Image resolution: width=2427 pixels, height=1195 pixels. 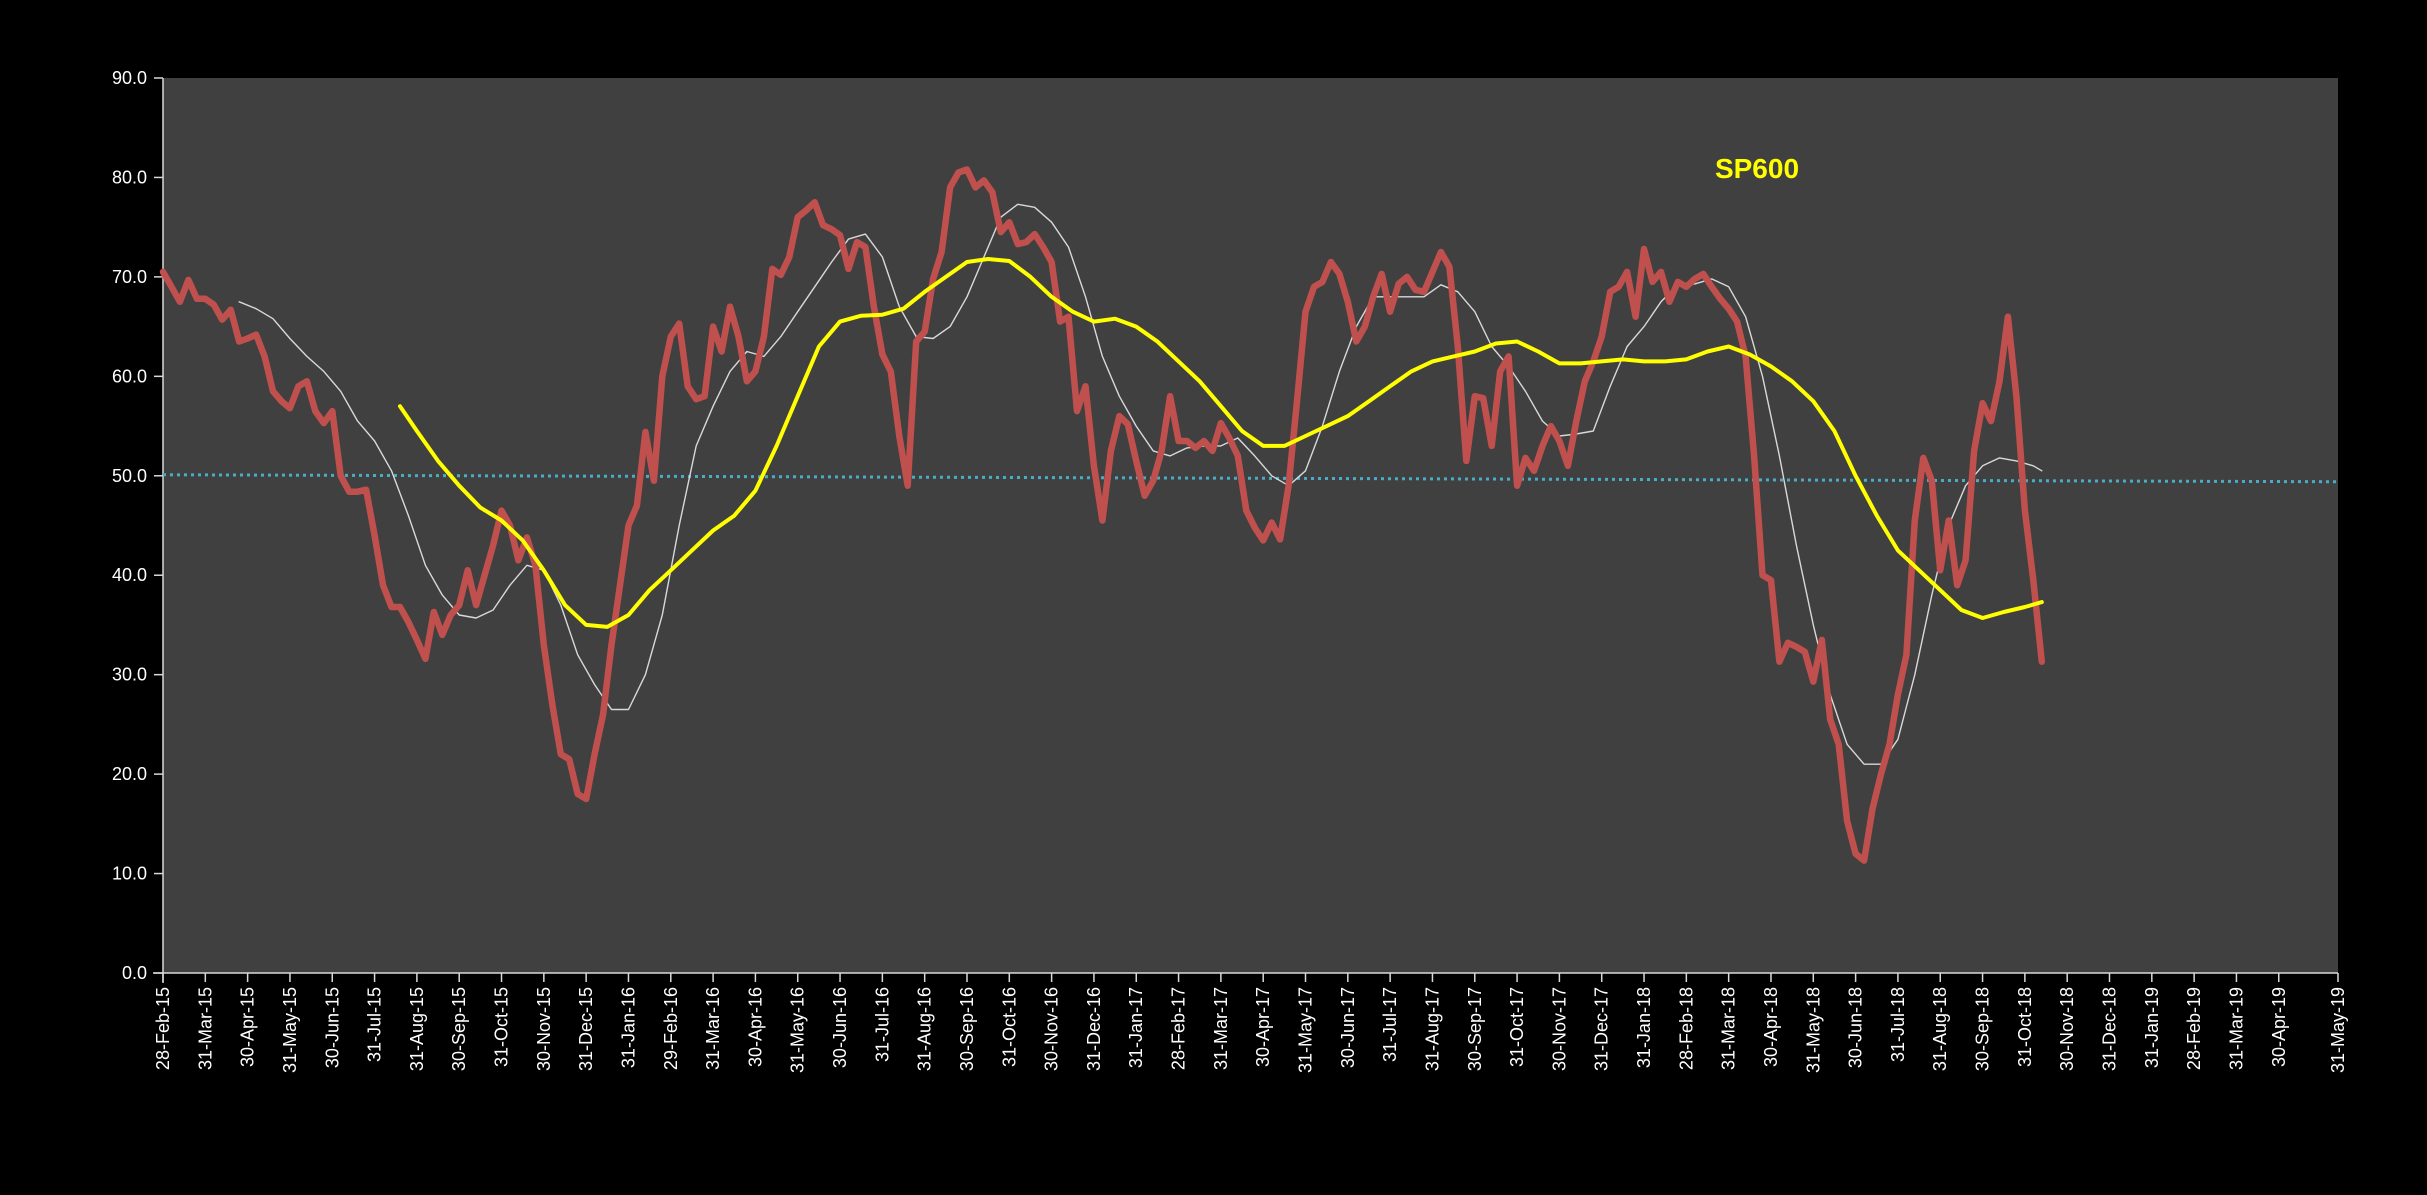 I want to click on x-tick-label: 31-Jan-19, so click(x=2152, y=1027).